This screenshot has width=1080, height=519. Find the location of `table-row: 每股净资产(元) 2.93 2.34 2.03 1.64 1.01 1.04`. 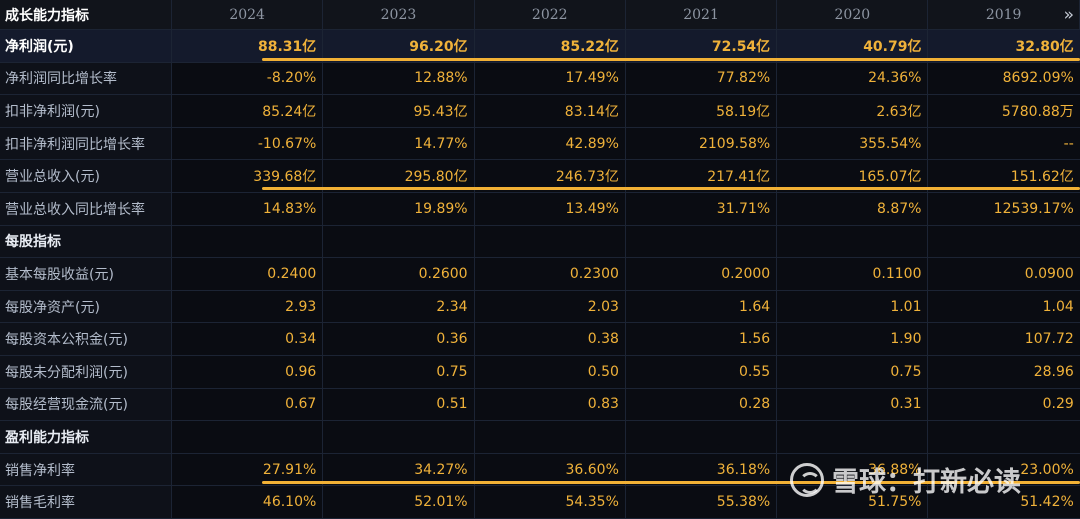

table-row: 每股净资产(元) 2.93 2.34 2.03 1.64 1.01 1.04 is located at coordinates (540, 307).